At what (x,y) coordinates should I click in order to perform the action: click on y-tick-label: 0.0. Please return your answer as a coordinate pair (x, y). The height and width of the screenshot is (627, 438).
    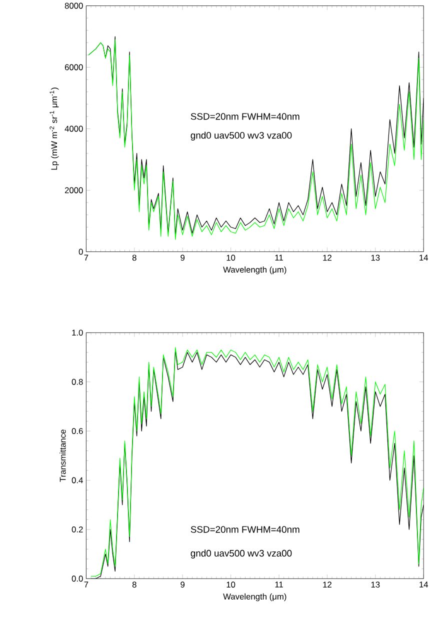
    Looking at the image, I should click on (77, 579).